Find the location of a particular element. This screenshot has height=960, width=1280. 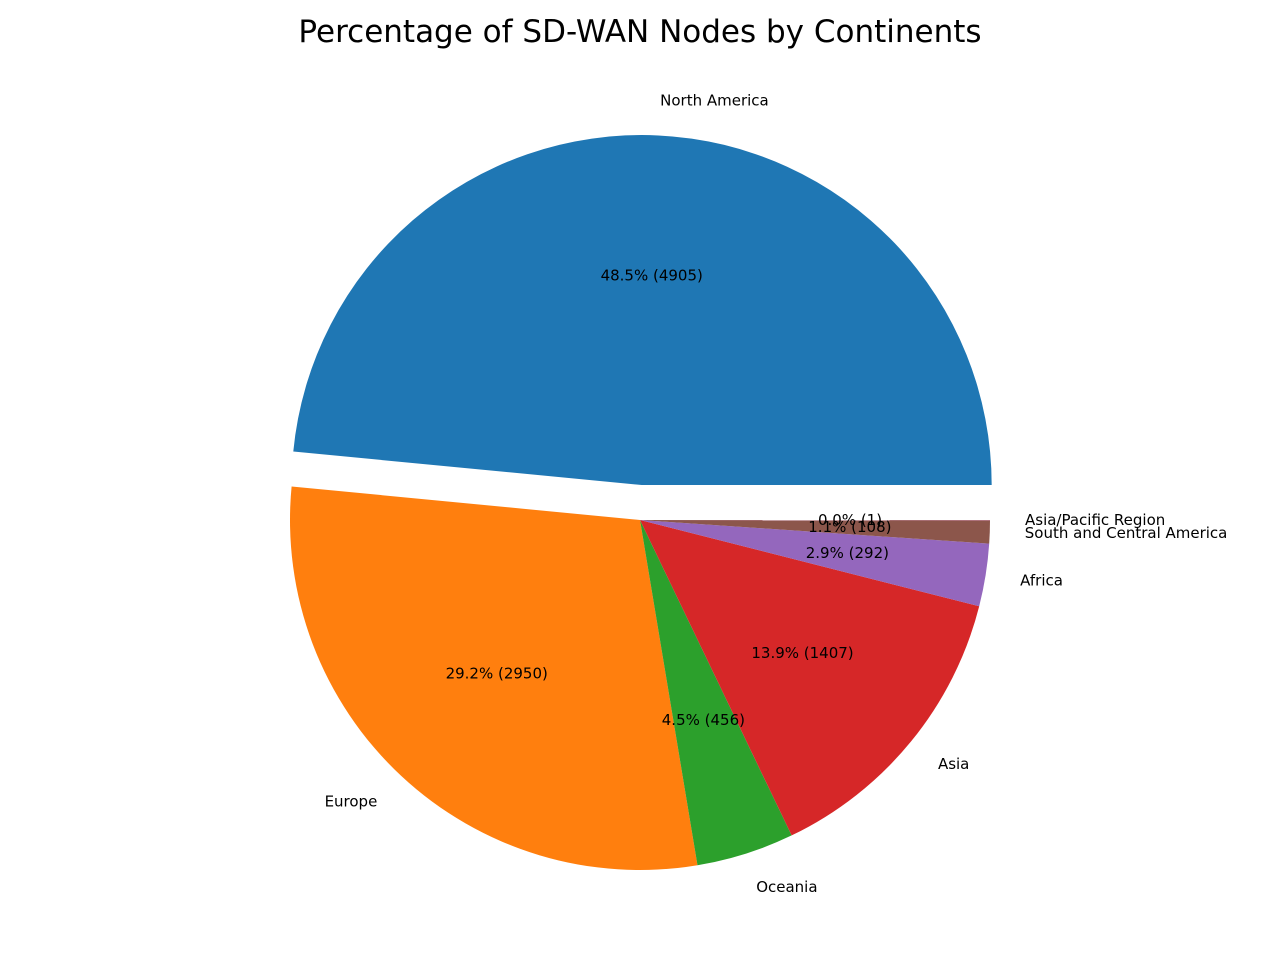

pct-label-africa: 2.9% (292) is located at coordinates (847, 553).